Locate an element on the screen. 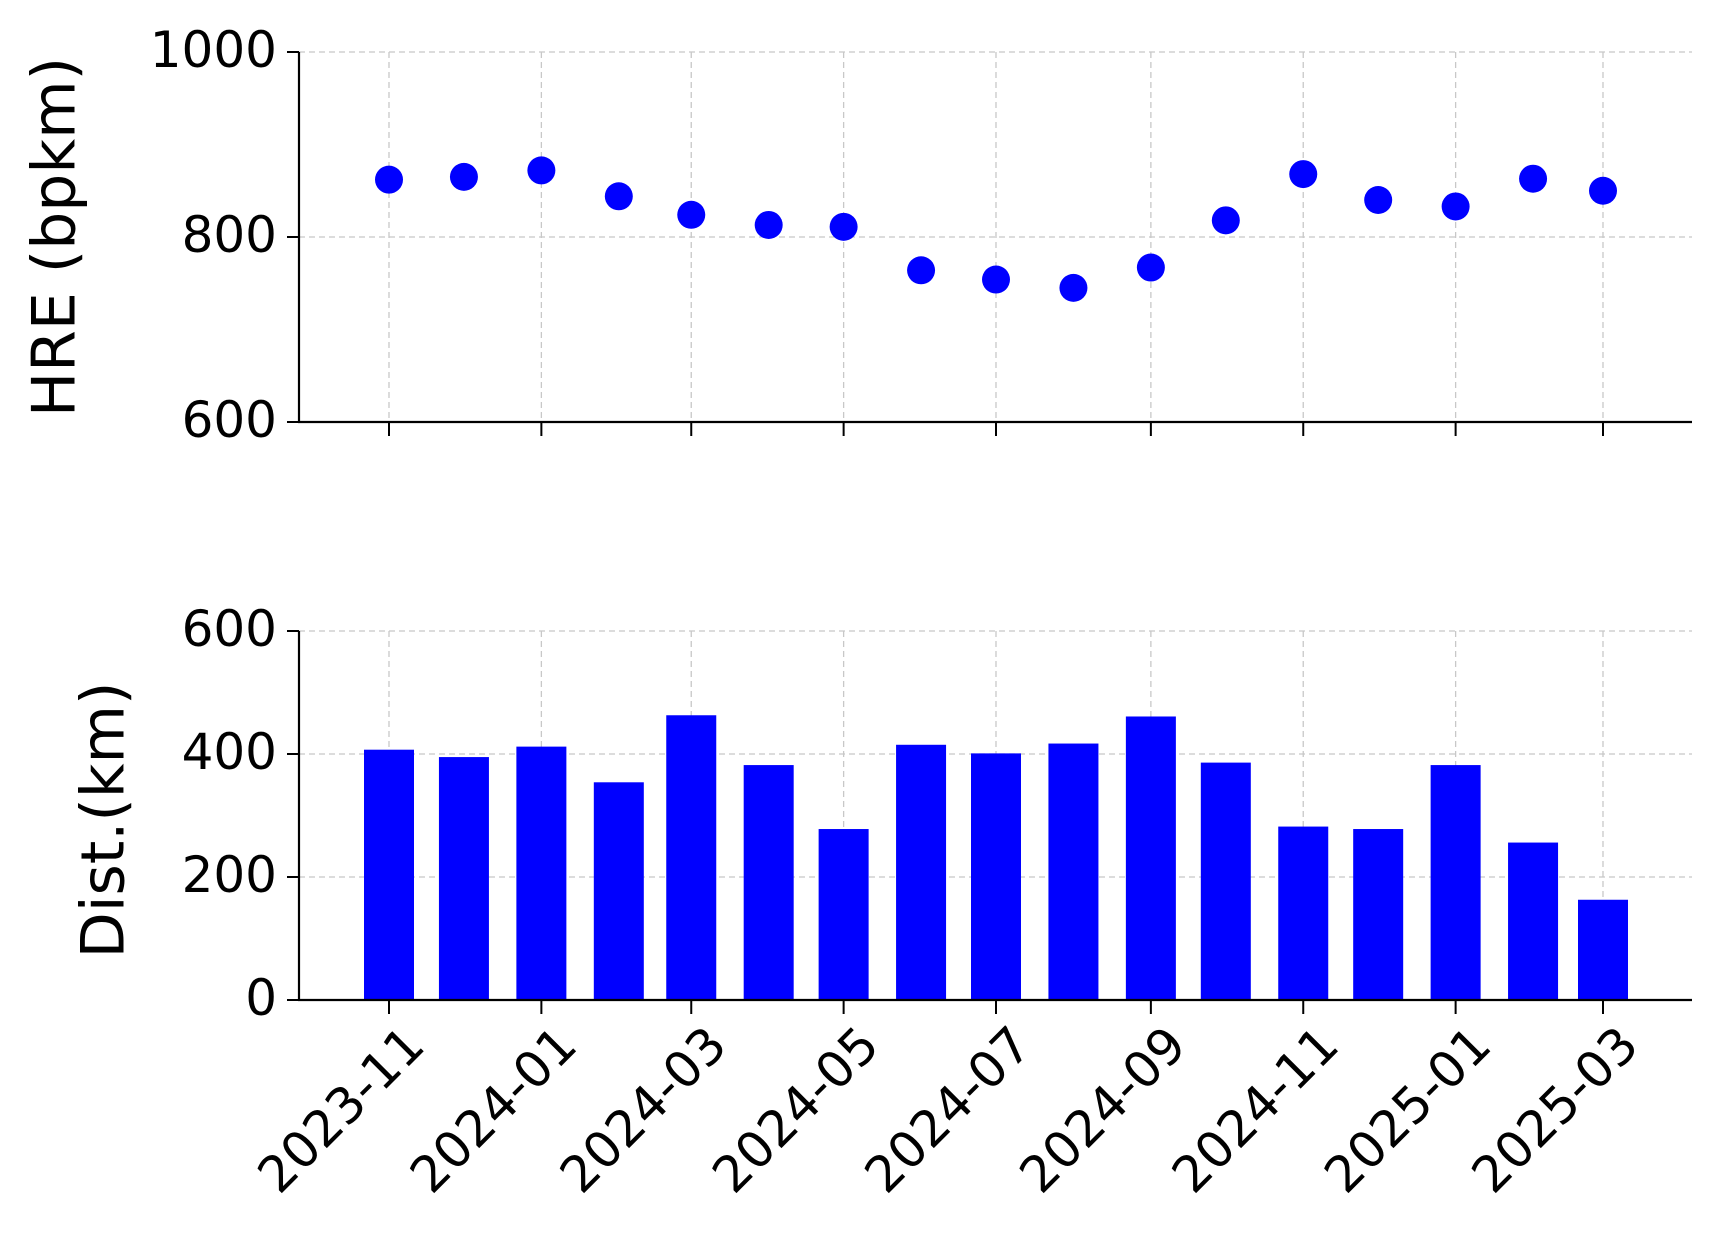 The image size is (1720, 1260). hre-ytick-label: 1000 is located at coordinates (213, 50).